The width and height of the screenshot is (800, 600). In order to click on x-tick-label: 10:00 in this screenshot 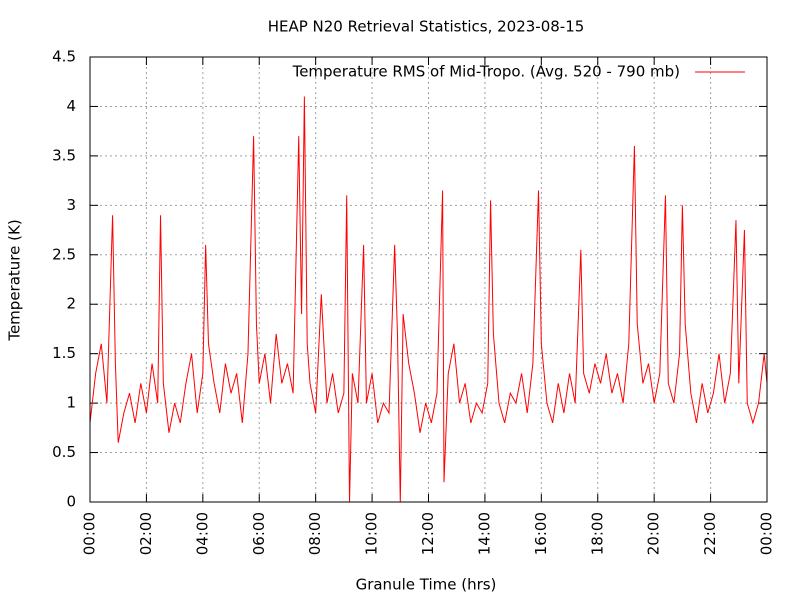, I will do `click(372, 533)`.